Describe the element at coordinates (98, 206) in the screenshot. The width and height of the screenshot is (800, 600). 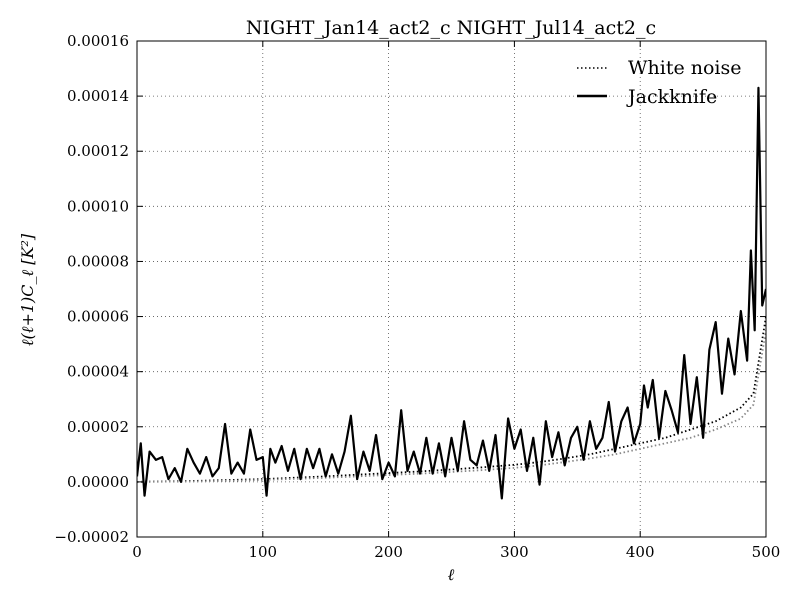
I see `y-tick-label: 0.00010` at that location.